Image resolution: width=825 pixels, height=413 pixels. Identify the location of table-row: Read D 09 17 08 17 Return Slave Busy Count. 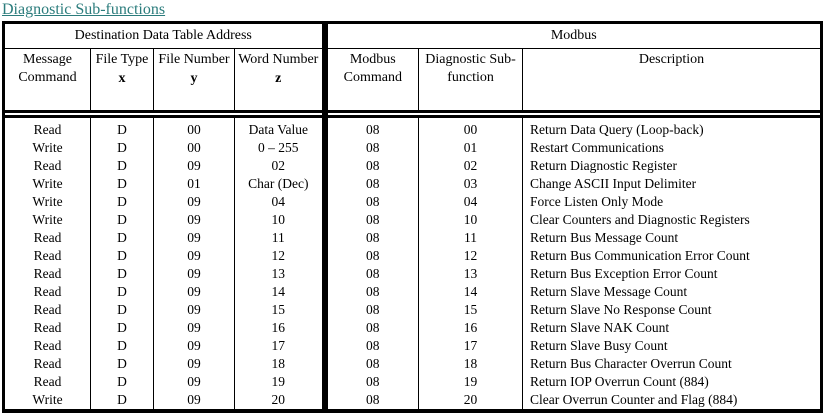
(412, 346).